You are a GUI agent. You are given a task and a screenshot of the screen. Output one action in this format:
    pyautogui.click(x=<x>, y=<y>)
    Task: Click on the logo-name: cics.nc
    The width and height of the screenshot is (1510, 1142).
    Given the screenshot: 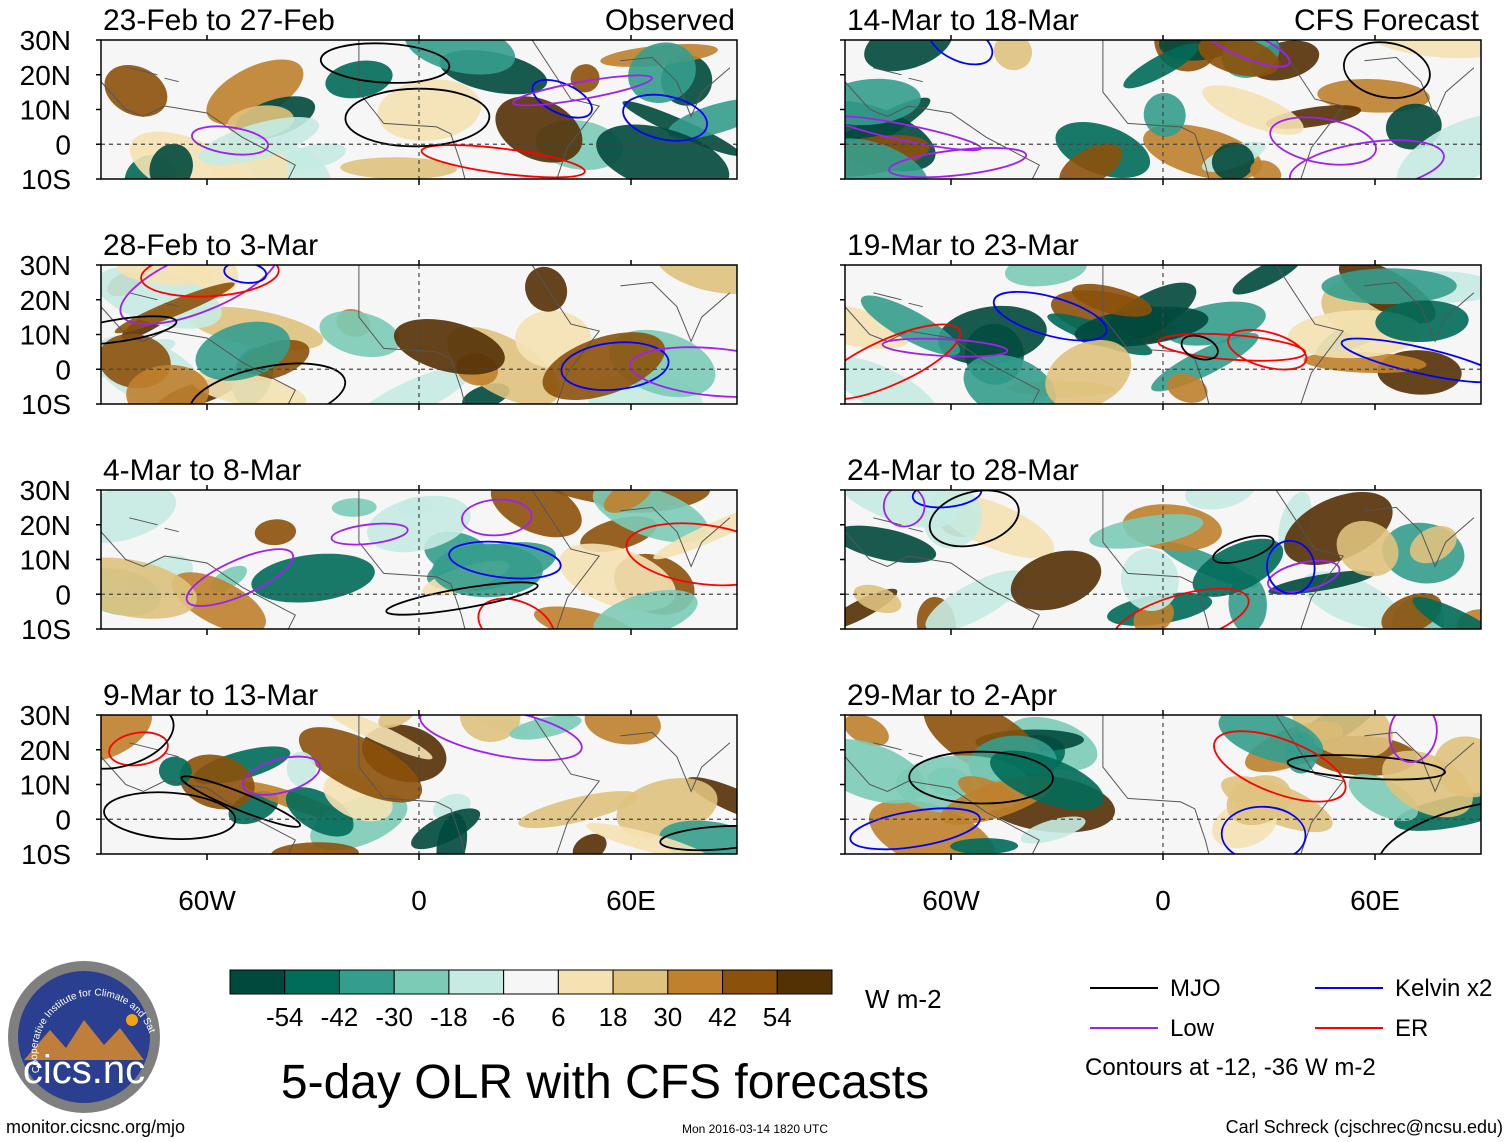 What is the action you would take?
    pyautogui.click(x=84, y=1070)
    